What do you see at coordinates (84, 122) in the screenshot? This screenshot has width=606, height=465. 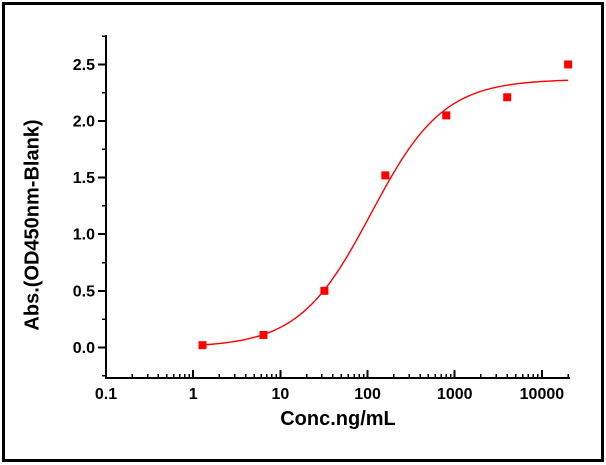 I see `y-tick-label: 2.0` at bounding box center [84, 122].